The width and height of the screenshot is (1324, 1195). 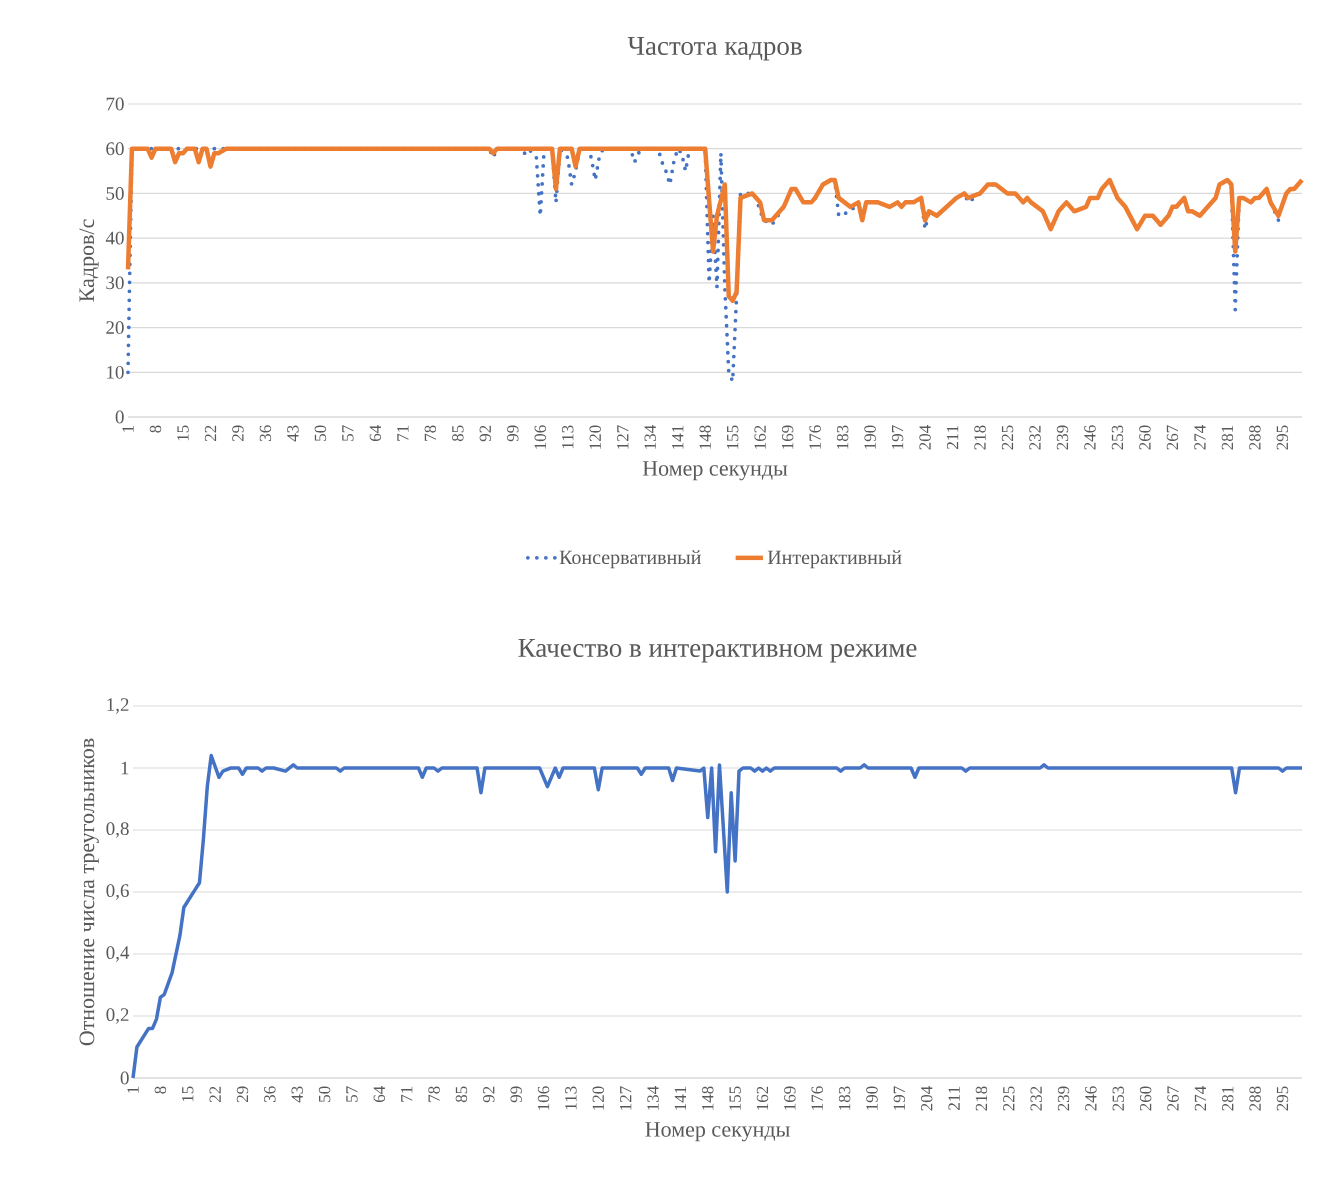 What do you see at coordinates (834, 559) in the screenshot?
I see `legend-label: Интерактивный` at bounding box center [834, 559].